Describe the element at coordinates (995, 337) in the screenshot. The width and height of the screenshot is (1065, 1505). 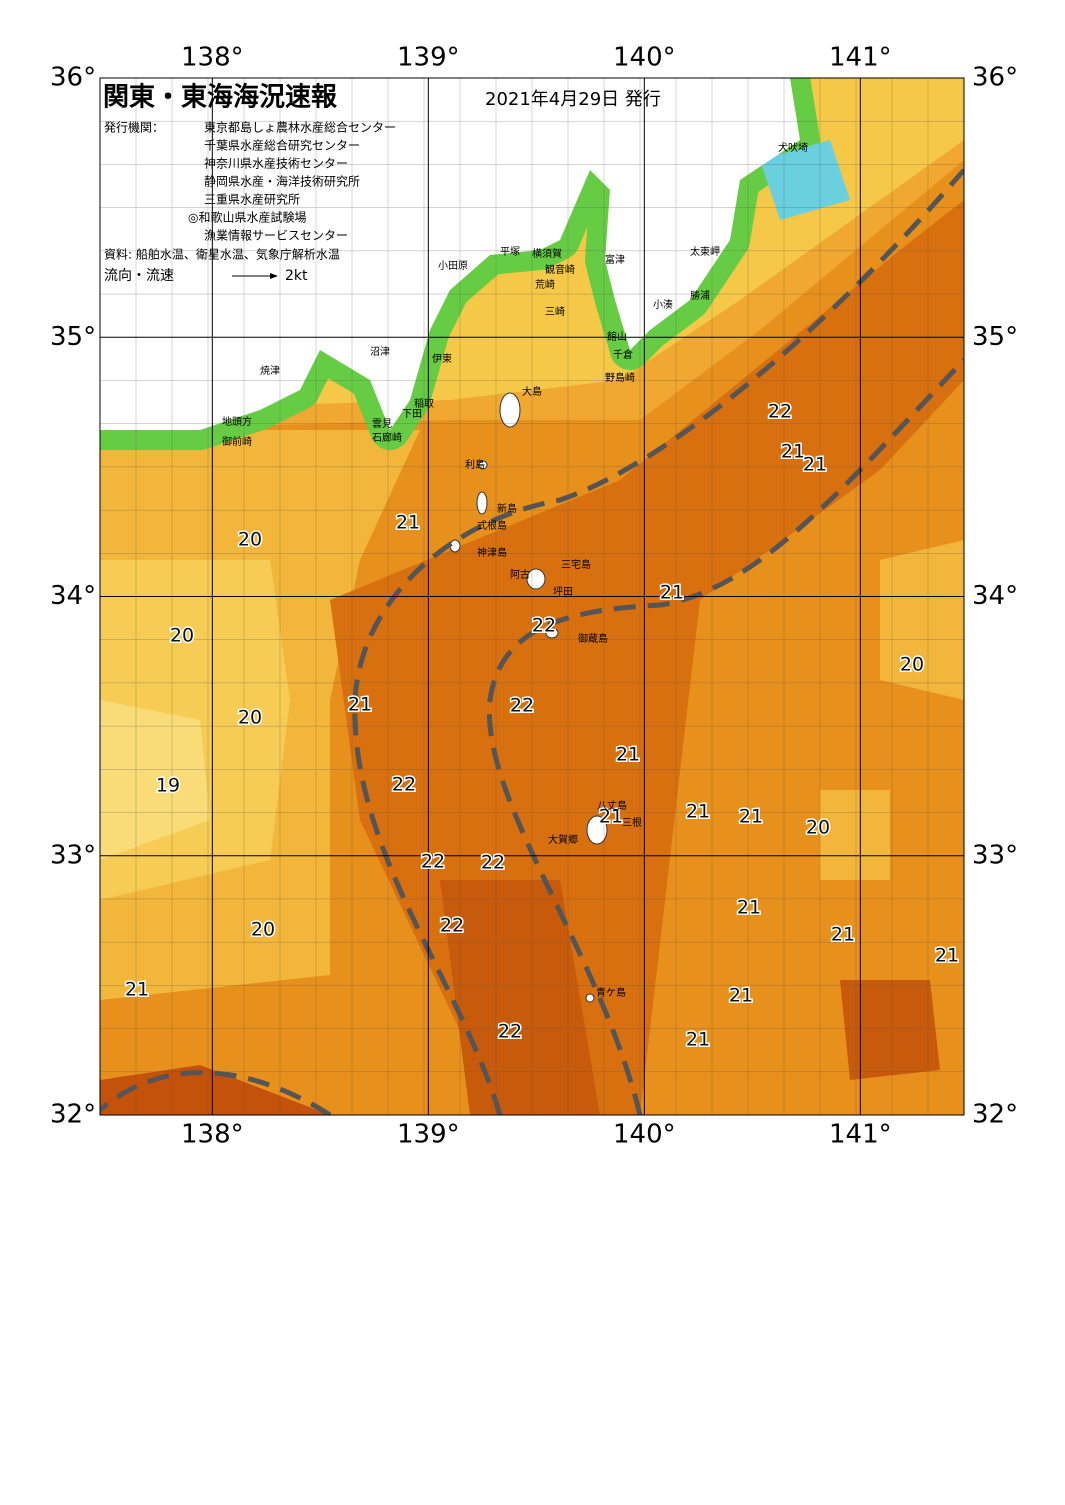
I see `lat-label-right: 35°` at that location.